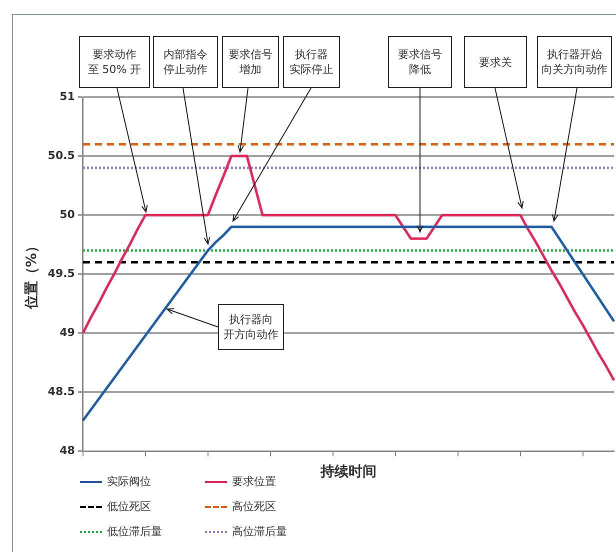  Describe the element at coordinates (254, 506) in the screenshot. I see `legend-label: 高位死区` at that location.